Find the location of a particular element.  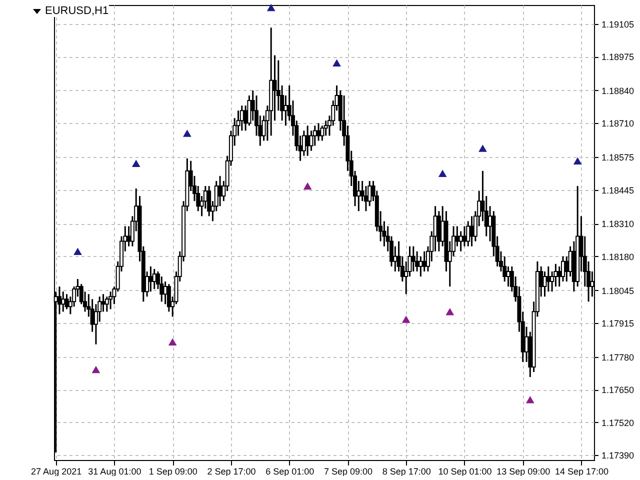

x-tick-label: 27 Aug 2021 is located at coordinates (56, 471).